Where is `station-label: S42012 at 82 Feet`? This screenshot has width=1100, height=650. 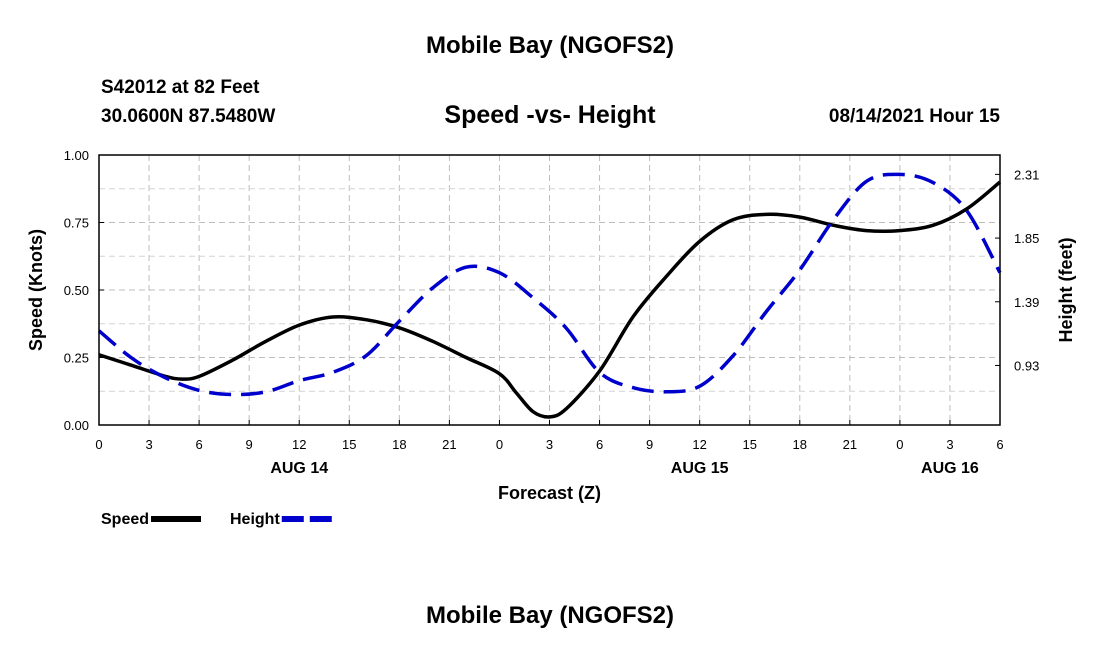 station-label: S42012 at 82 Feet is located at coordinates (180, 87).